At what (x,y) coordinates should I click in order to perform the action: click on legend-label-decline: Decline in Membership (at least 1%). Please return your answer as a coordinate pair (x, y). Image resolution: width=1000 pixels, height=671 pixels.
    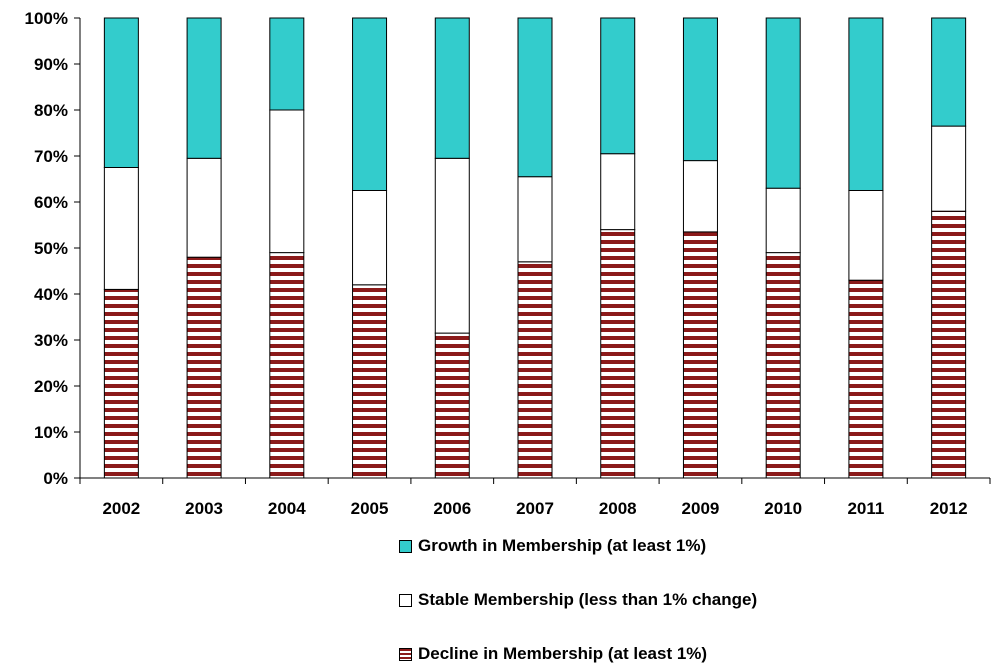
    Looking at the image, I should click on (563, 653).